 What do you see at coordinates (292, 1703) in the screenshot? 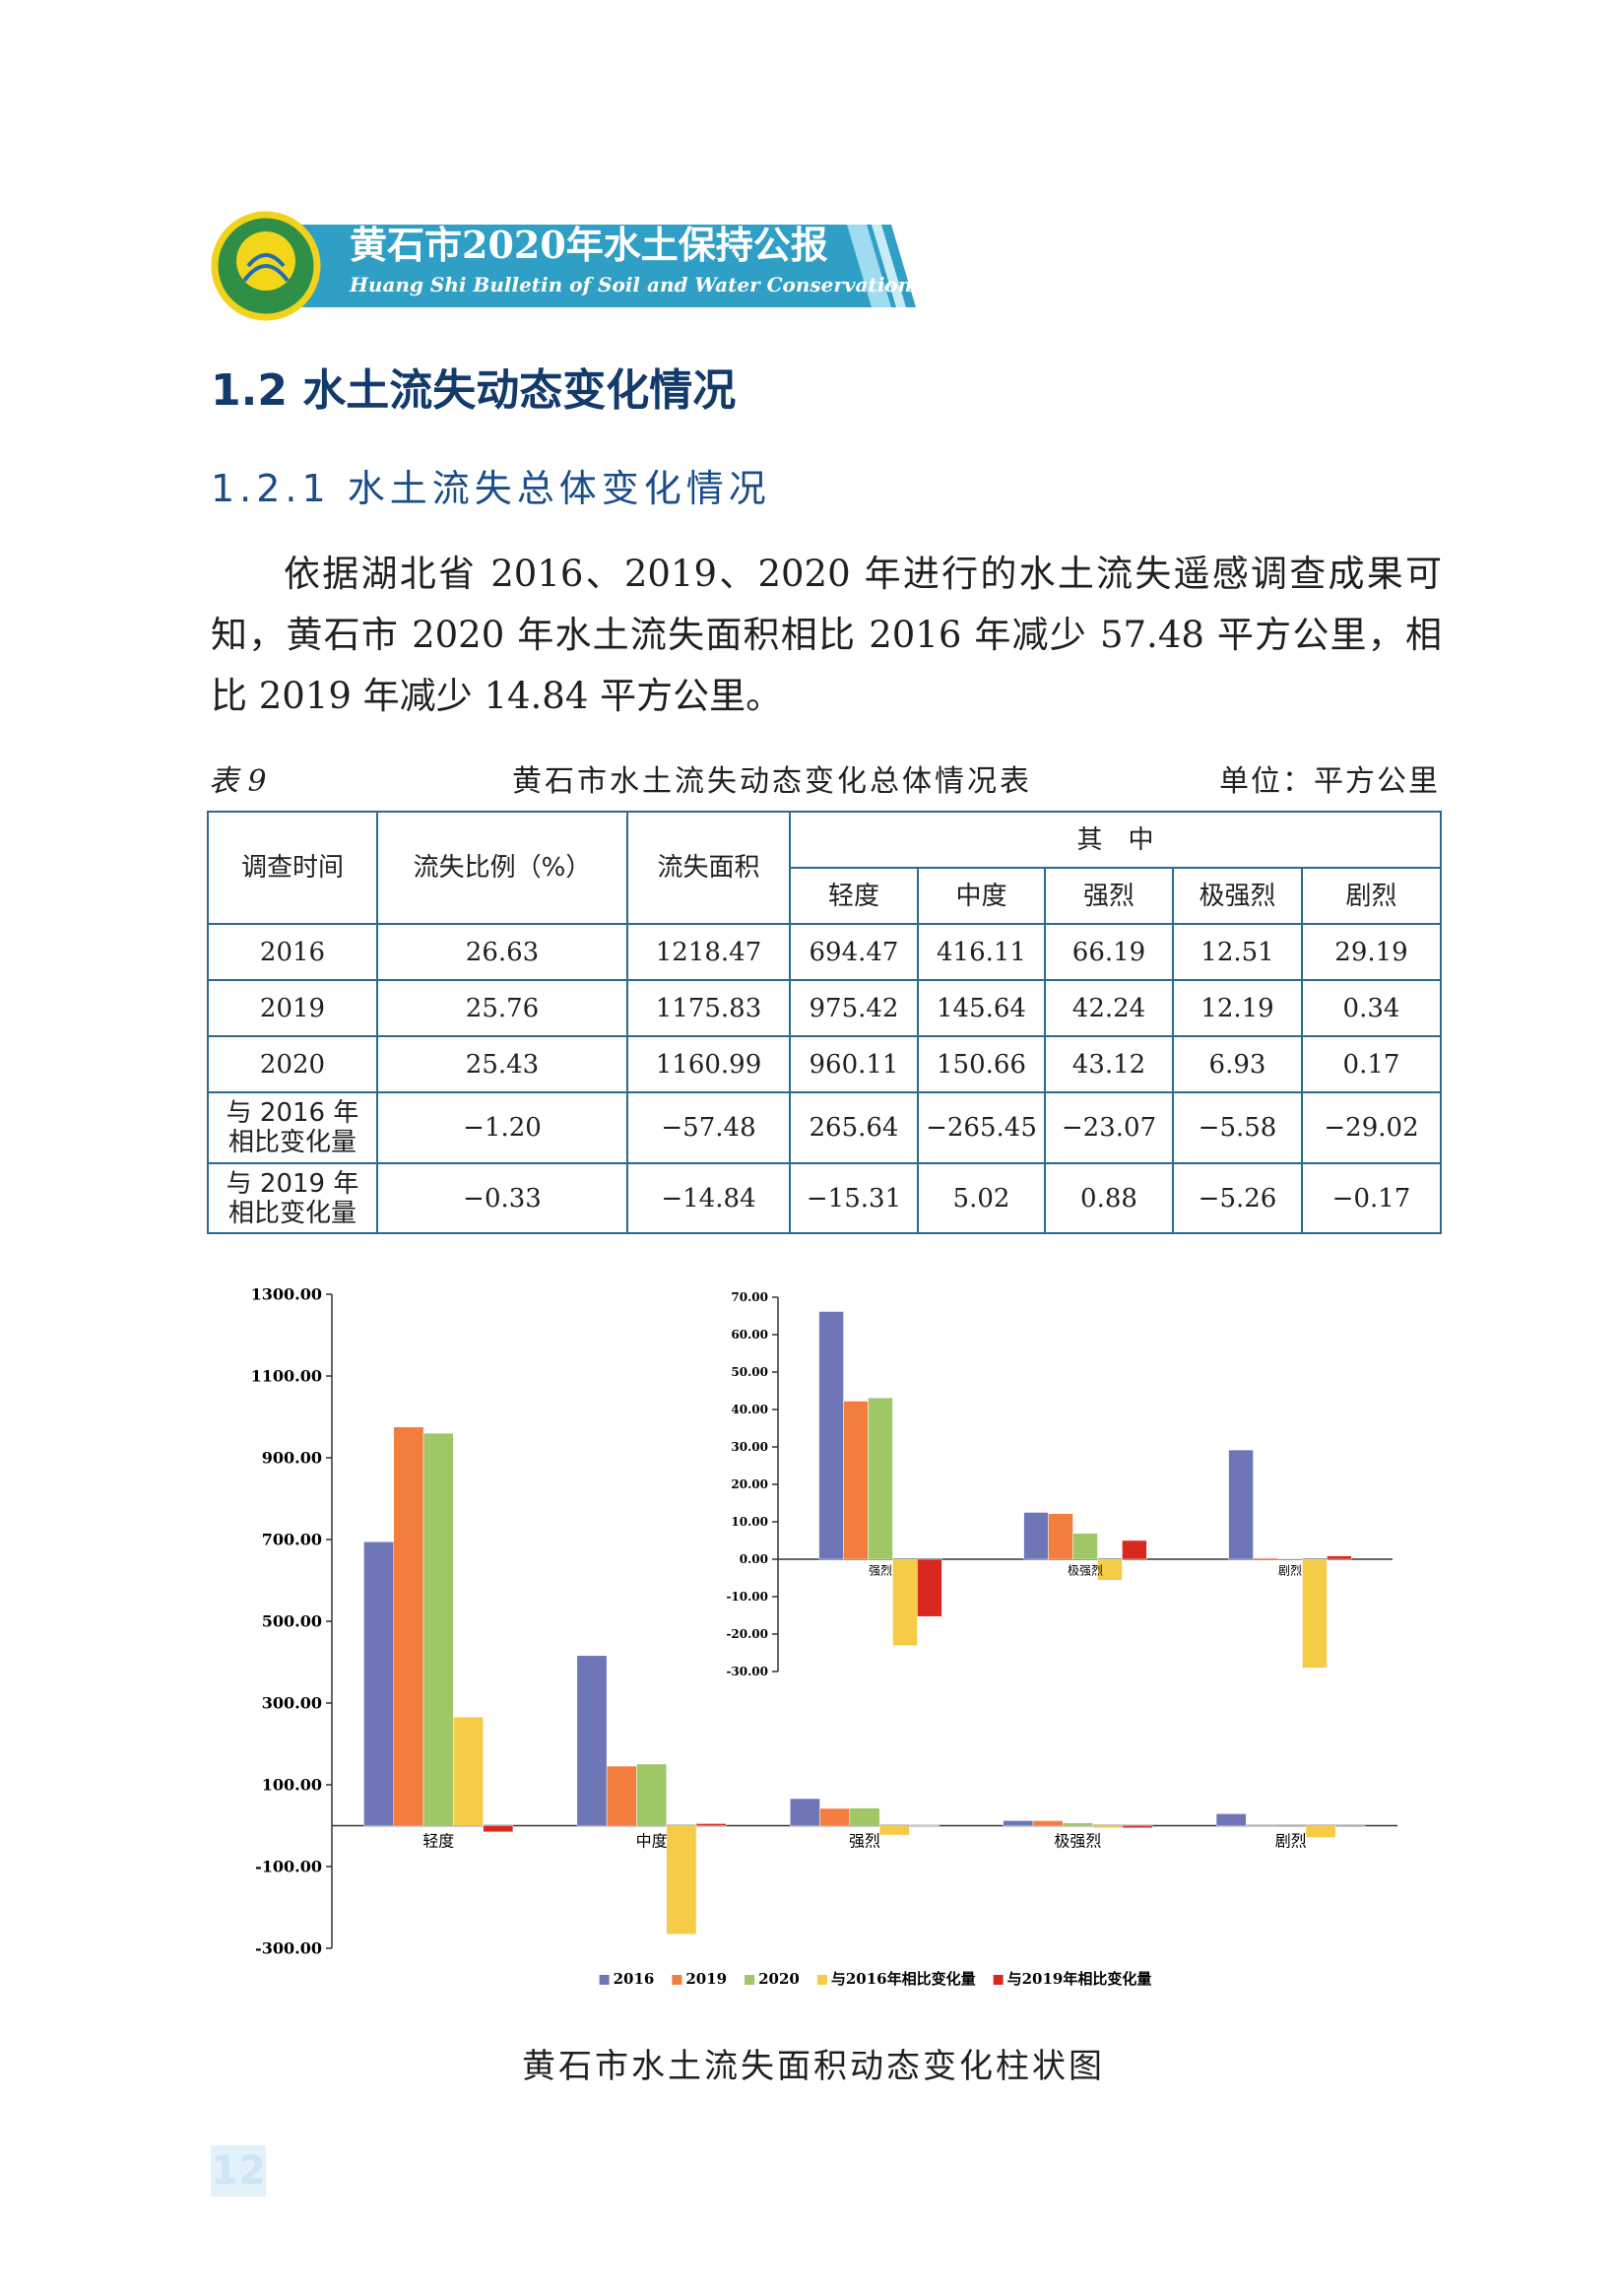
I see `y-tick-label: 300.00` at bounding box center [292, 1703].